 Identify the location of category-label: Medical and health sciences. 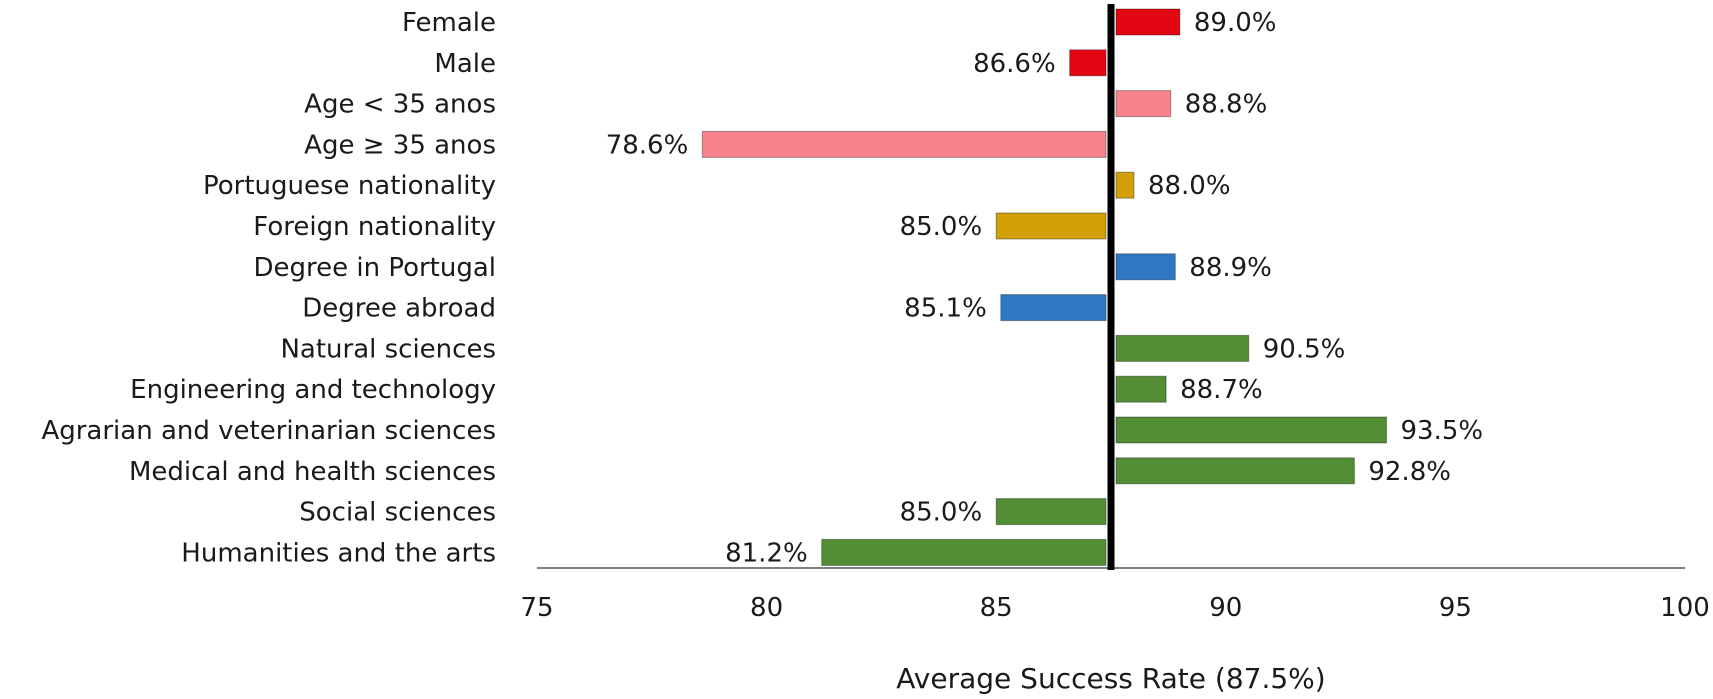
(312, 472).